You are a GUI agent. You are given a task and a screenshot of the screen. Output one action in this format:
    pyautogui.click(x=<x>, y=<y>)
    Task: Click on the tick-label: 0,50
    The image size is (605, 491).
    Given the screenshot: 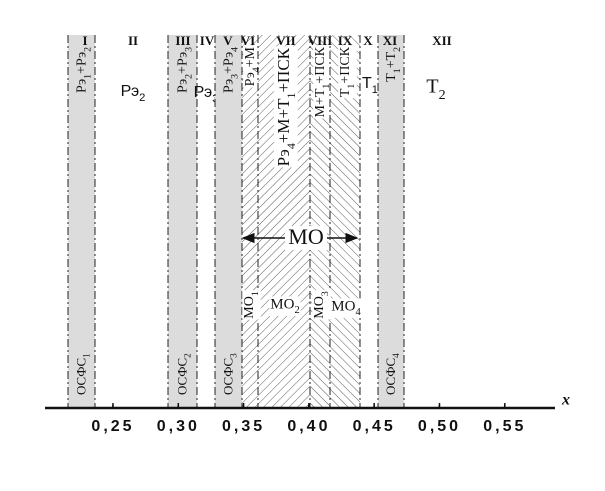 What is the action you would take?
    pyautogui.click(x=439, y=426)
    